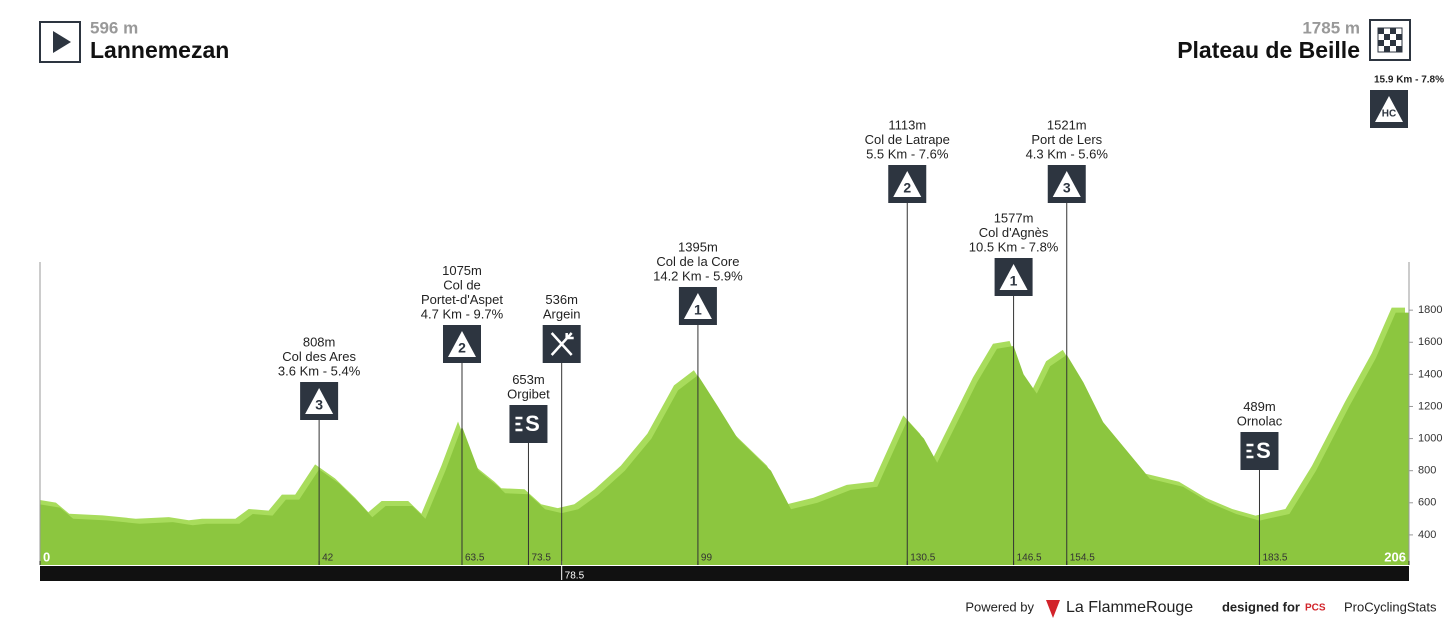 The image size is (1450, 625). Describe the element at coordinates (1029, 558) in the screenshot. I see `x-tick-label: 146.5` at that location.